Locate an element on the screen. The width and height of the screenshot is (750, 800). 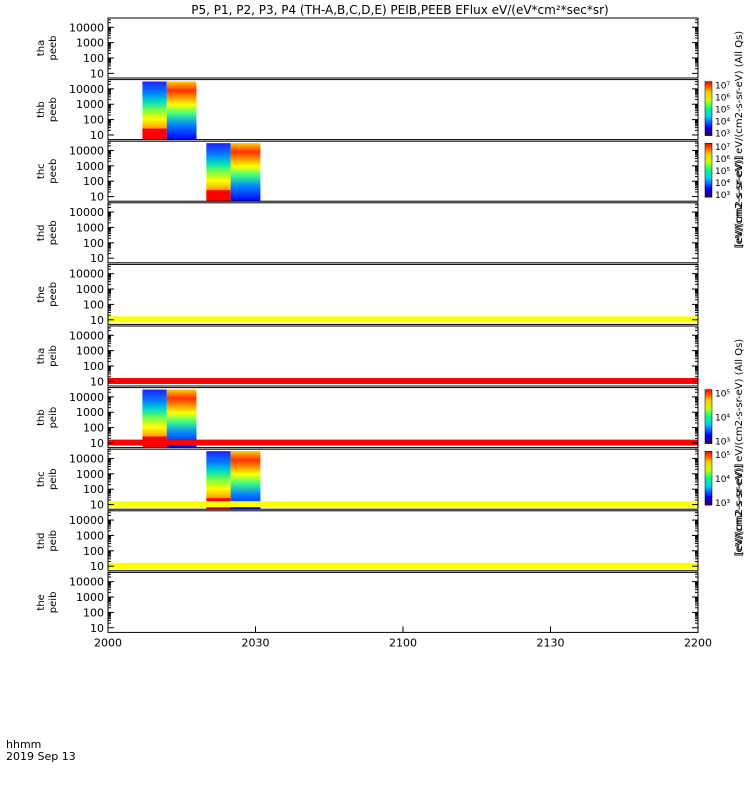
x-tick-label: 2030 is located at coordinates (256, 642).